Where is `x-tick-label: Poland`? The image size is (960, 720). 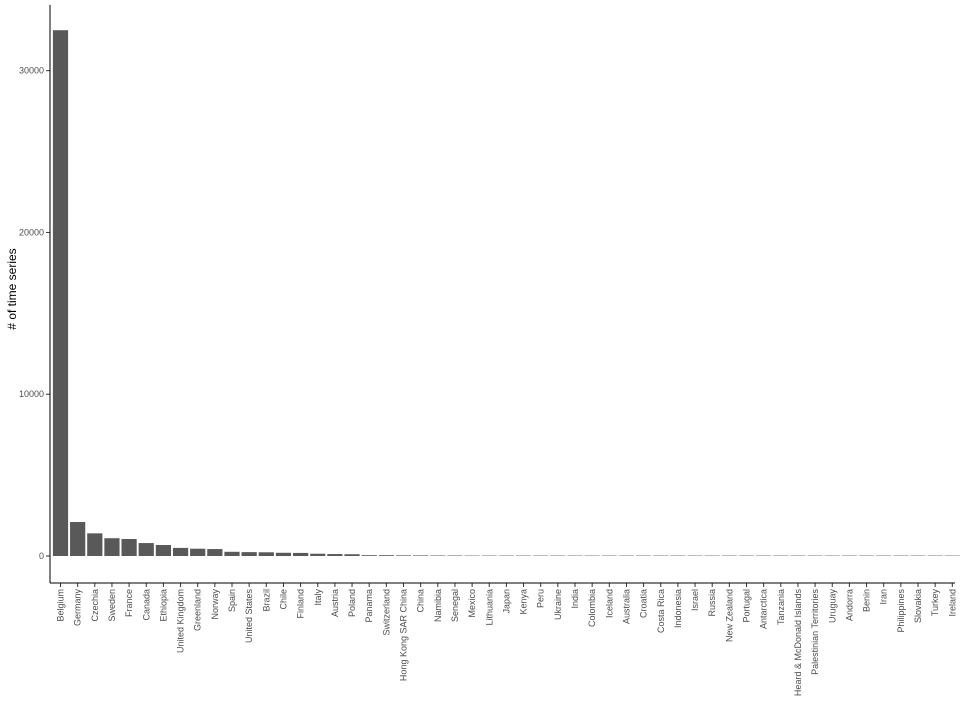 x-tick-label: Poland is located at coordinates (352, 603).